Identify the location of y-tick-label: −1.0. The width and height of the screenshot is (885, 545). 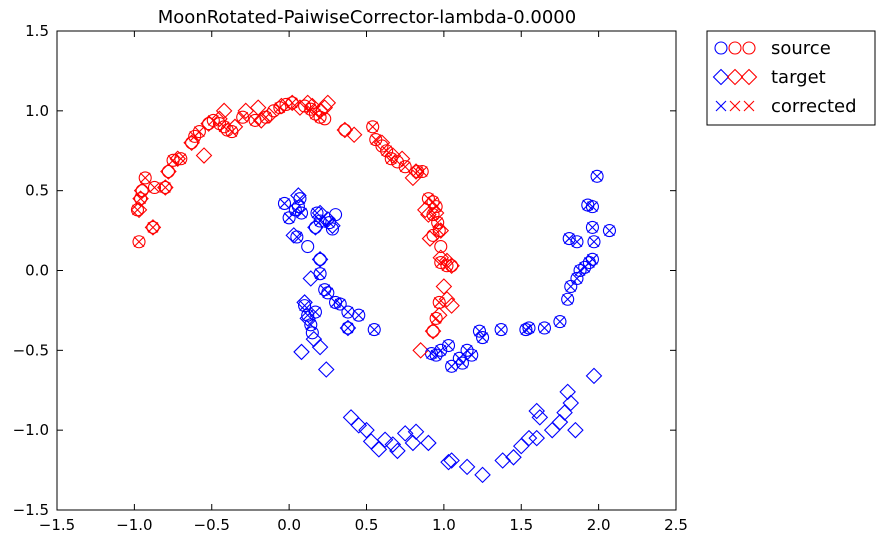
(31, 430).